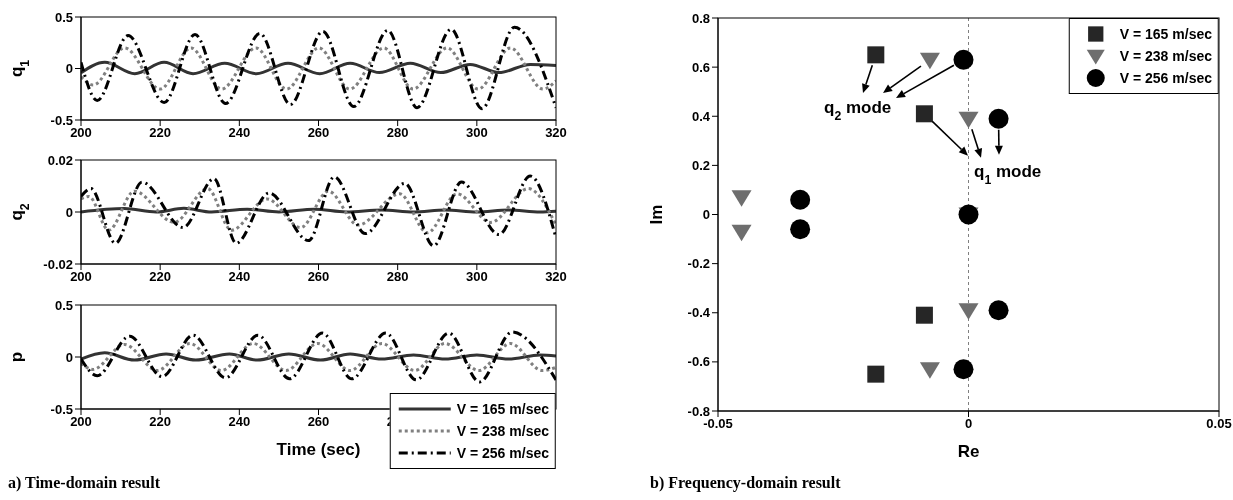  What do you see at coordinates (318, 449) in the screenshot?
I see `x-axis-title: Time (sec)` at bounding box center [318, 449].